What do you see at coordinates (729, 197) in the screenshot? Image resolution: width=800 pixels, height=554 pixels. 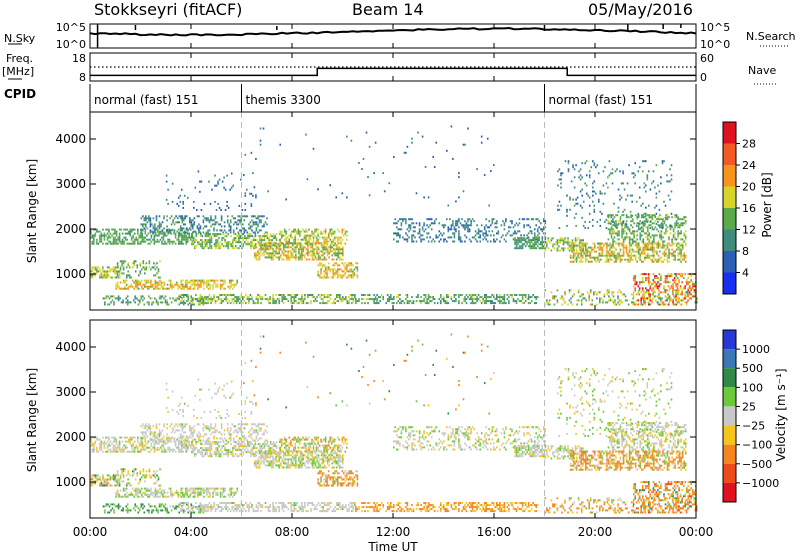 I see `colorbar-segment` at bounding box center [729, 197].